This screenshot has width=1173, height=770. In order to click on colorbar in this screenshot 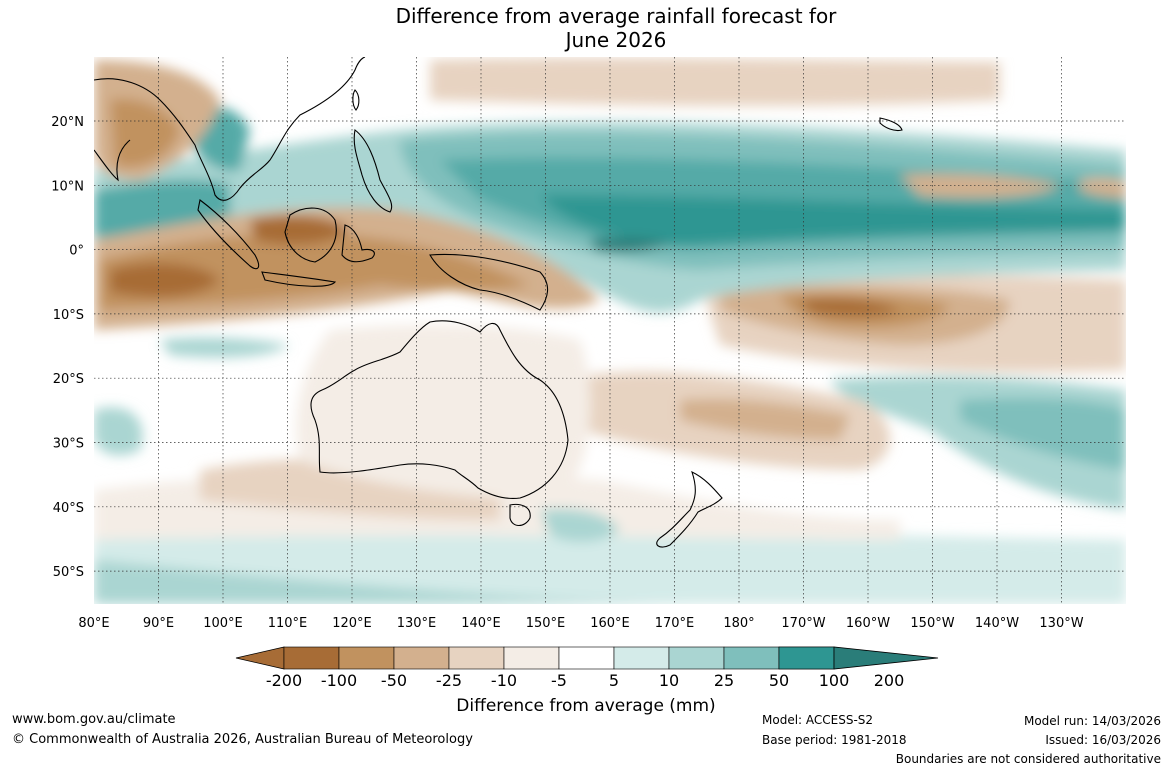, I will do `click(587, 658)`.